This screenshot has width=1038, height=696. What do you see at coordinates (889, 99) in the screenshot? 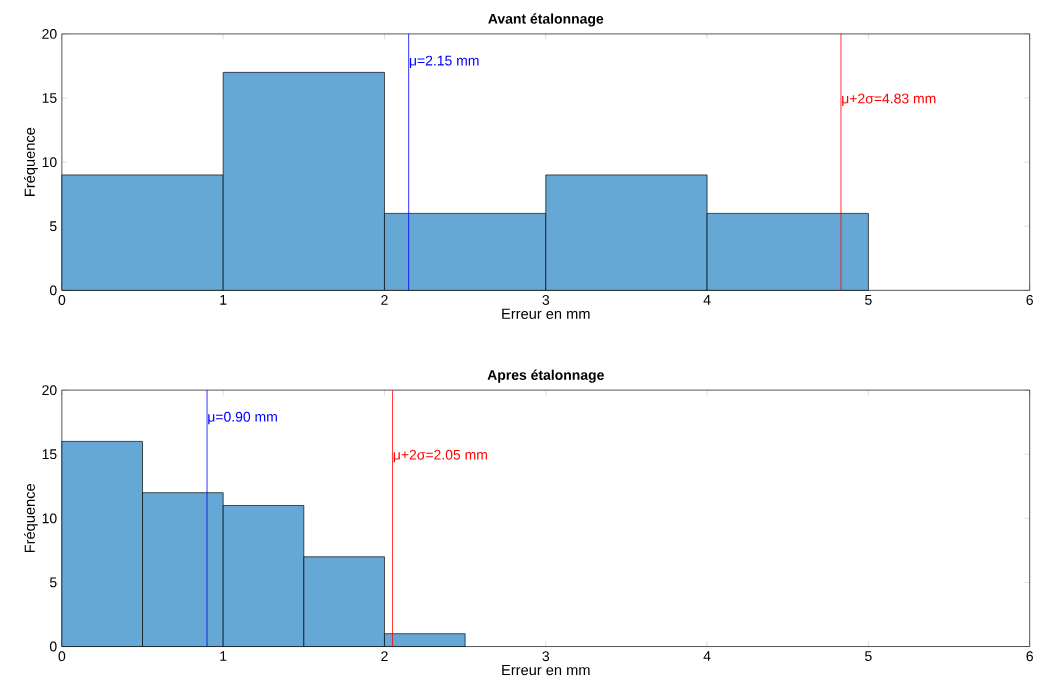
I see `ref-line-label: μ+2σ=4.83 mm` at bounding box center [889, 99].